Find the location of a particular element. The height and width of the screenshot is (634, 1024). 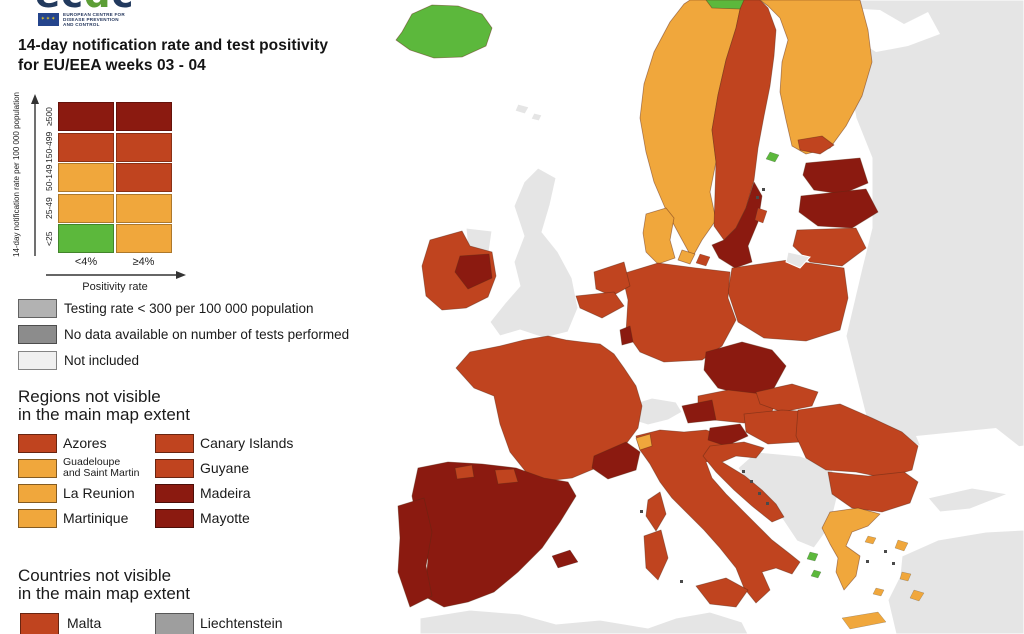

label-not-included: Not included is located at coordinates (102, 360).